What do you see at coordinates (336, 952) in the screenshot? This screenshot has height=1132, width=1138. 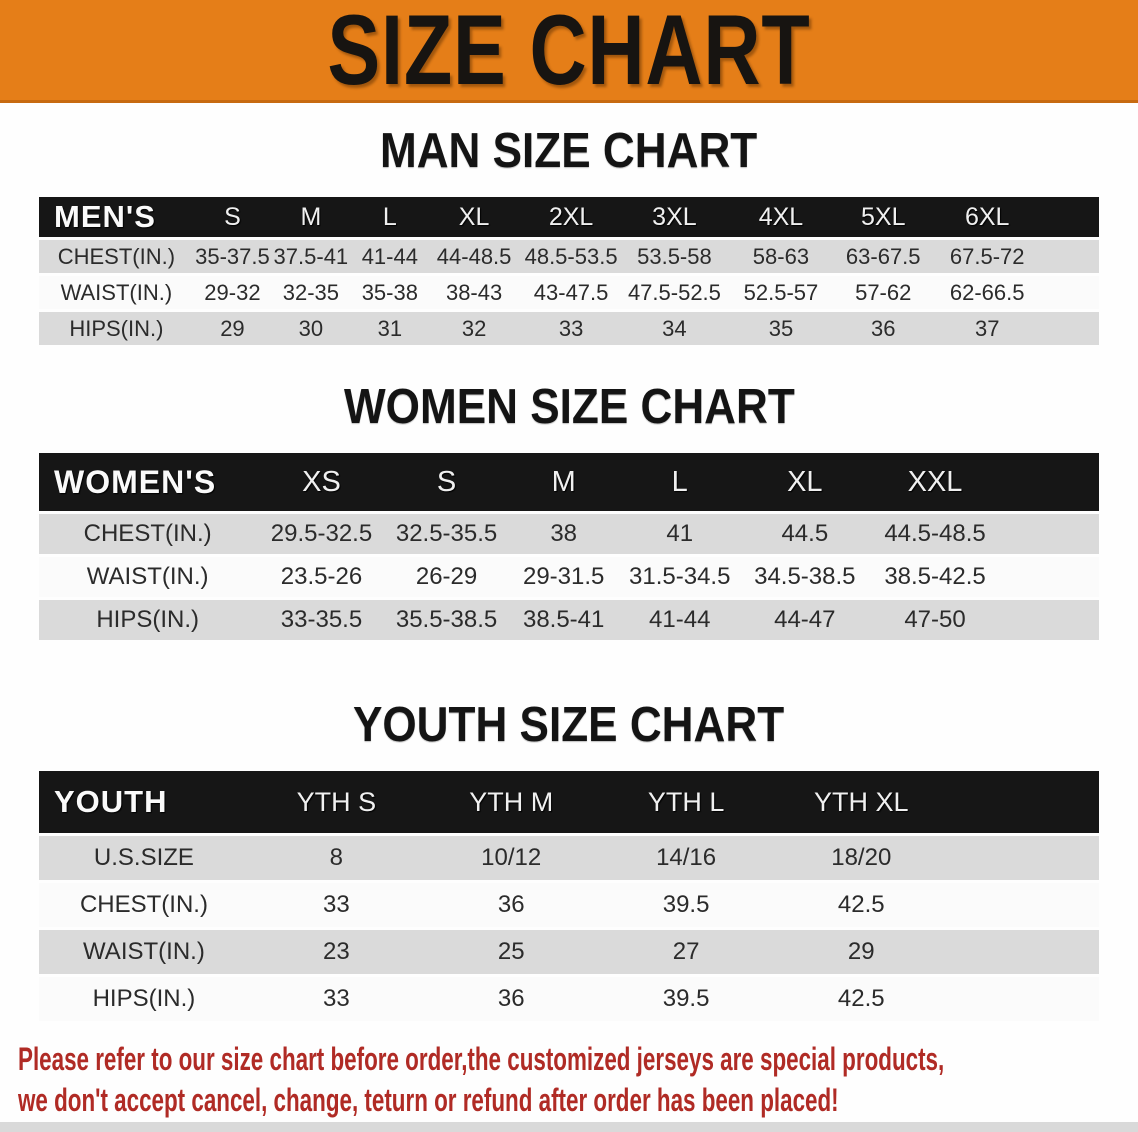 I see `size-value: 23` at bounding box center [336, 952].